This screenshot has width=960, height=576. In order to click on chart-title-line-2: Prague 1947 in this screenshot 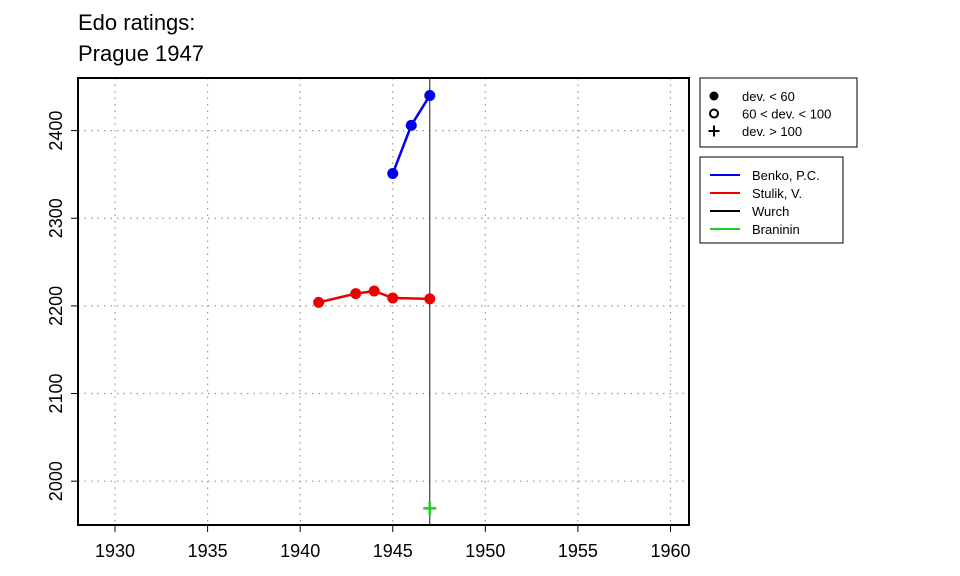, I will do `click(141, 53)`.